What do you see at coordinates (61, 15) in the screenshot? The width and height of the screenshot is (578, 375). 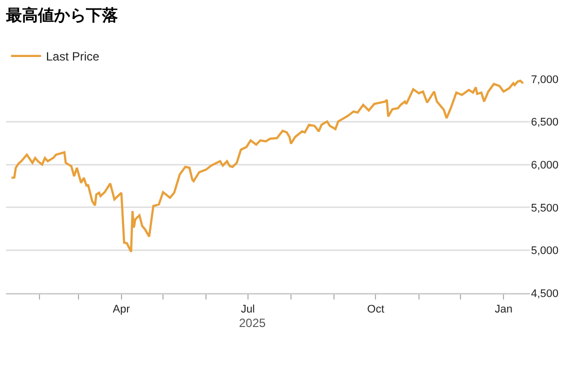 I see `chart-title: 最高値から下落` at bounding box center [61, 15].